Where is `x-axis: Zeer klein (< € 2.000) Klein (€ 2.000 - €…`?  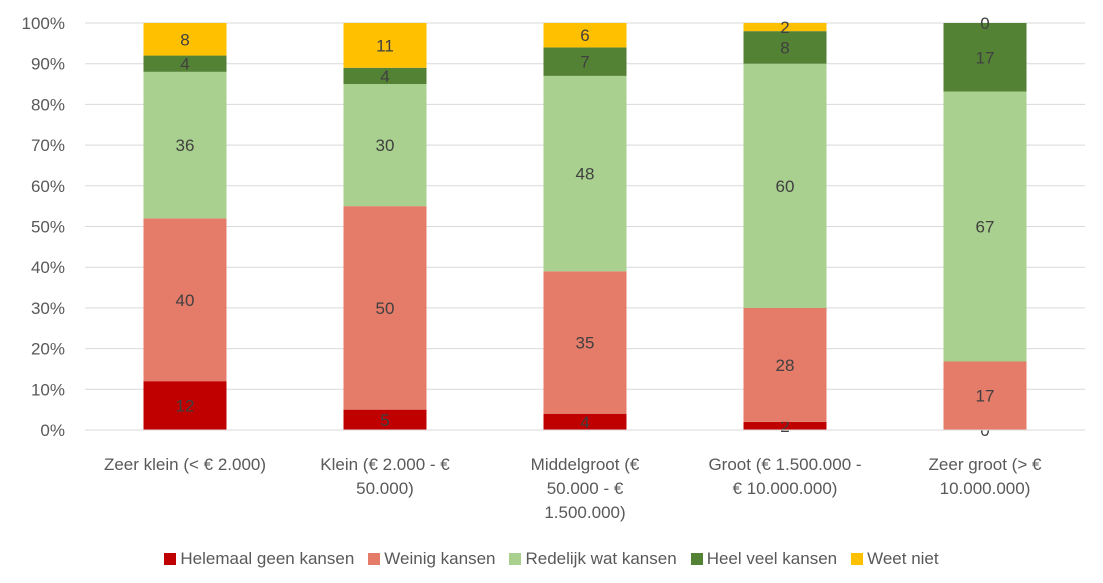 x-axis: Zeer klein (< € 2.000) Klein (€ 2.000 - €… is located at coordinates (585, 475).